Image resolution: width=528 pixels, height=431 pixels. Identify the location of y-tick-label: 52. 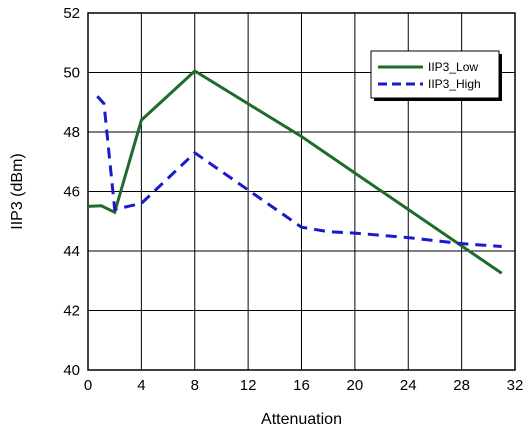
(71, 13).